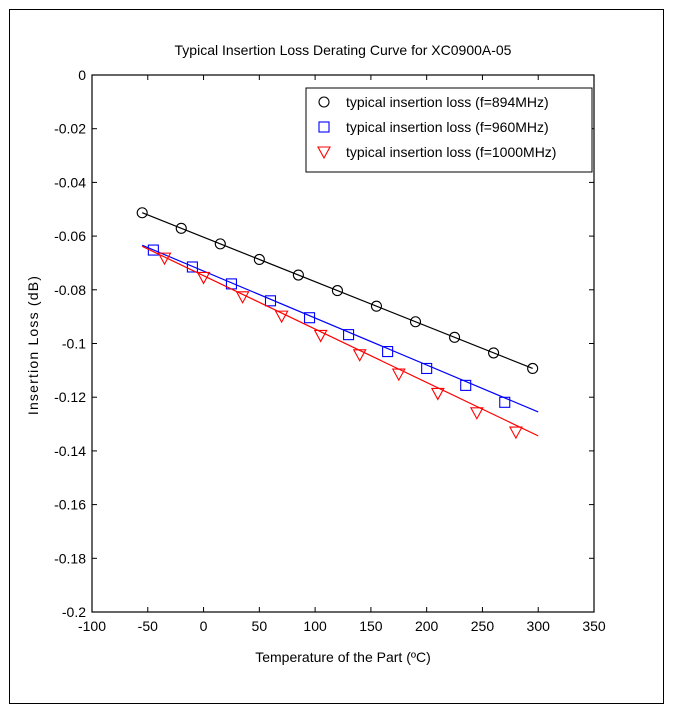  Describe the element at coordinates (315, 626) in the screenshot. I see `x-tick-label: 100` at that location.